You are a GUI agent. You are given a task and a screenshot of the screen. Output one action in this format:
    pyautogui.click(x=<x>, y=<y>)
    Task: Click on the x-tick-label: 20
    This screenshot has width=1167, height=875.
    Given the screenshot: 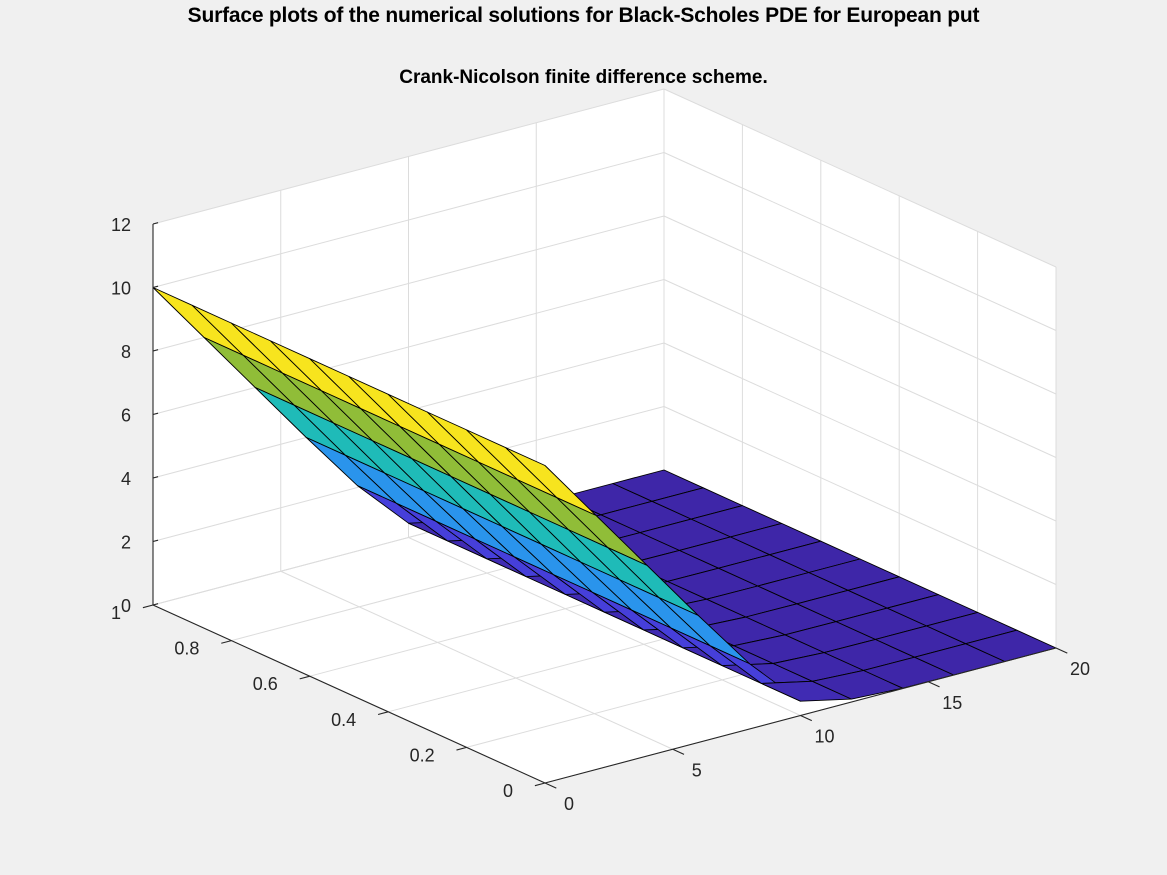 What is the action you would take?
    pyautogui.click(x=1080, y=669)
    